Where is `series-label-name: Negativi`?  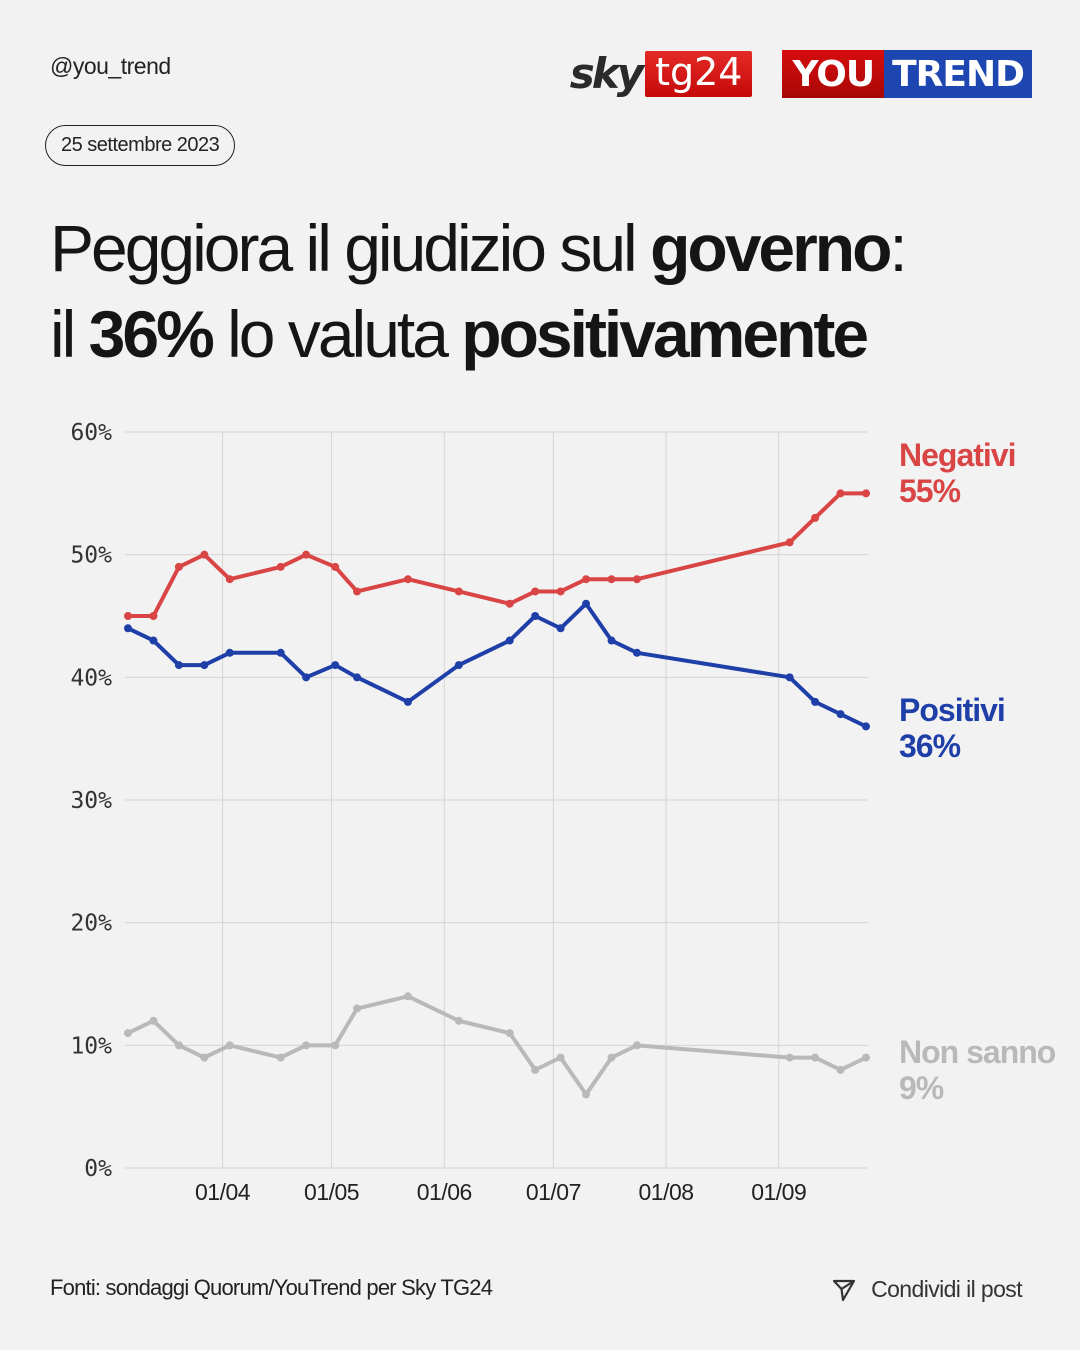 series-label-name: Negativi is located at coordinates (957, 455).